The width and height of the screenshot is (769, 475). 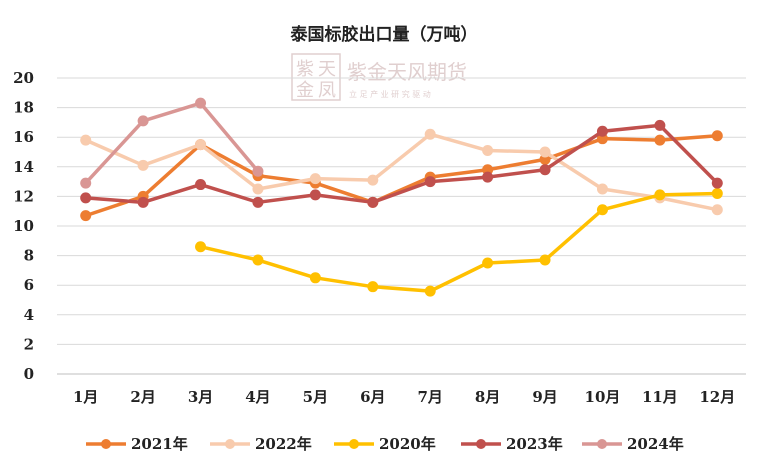 What do you see at coordinates (159, 444) in the screenshot?
I see `legend-label: 2021年` at bounding box center [159, 444].